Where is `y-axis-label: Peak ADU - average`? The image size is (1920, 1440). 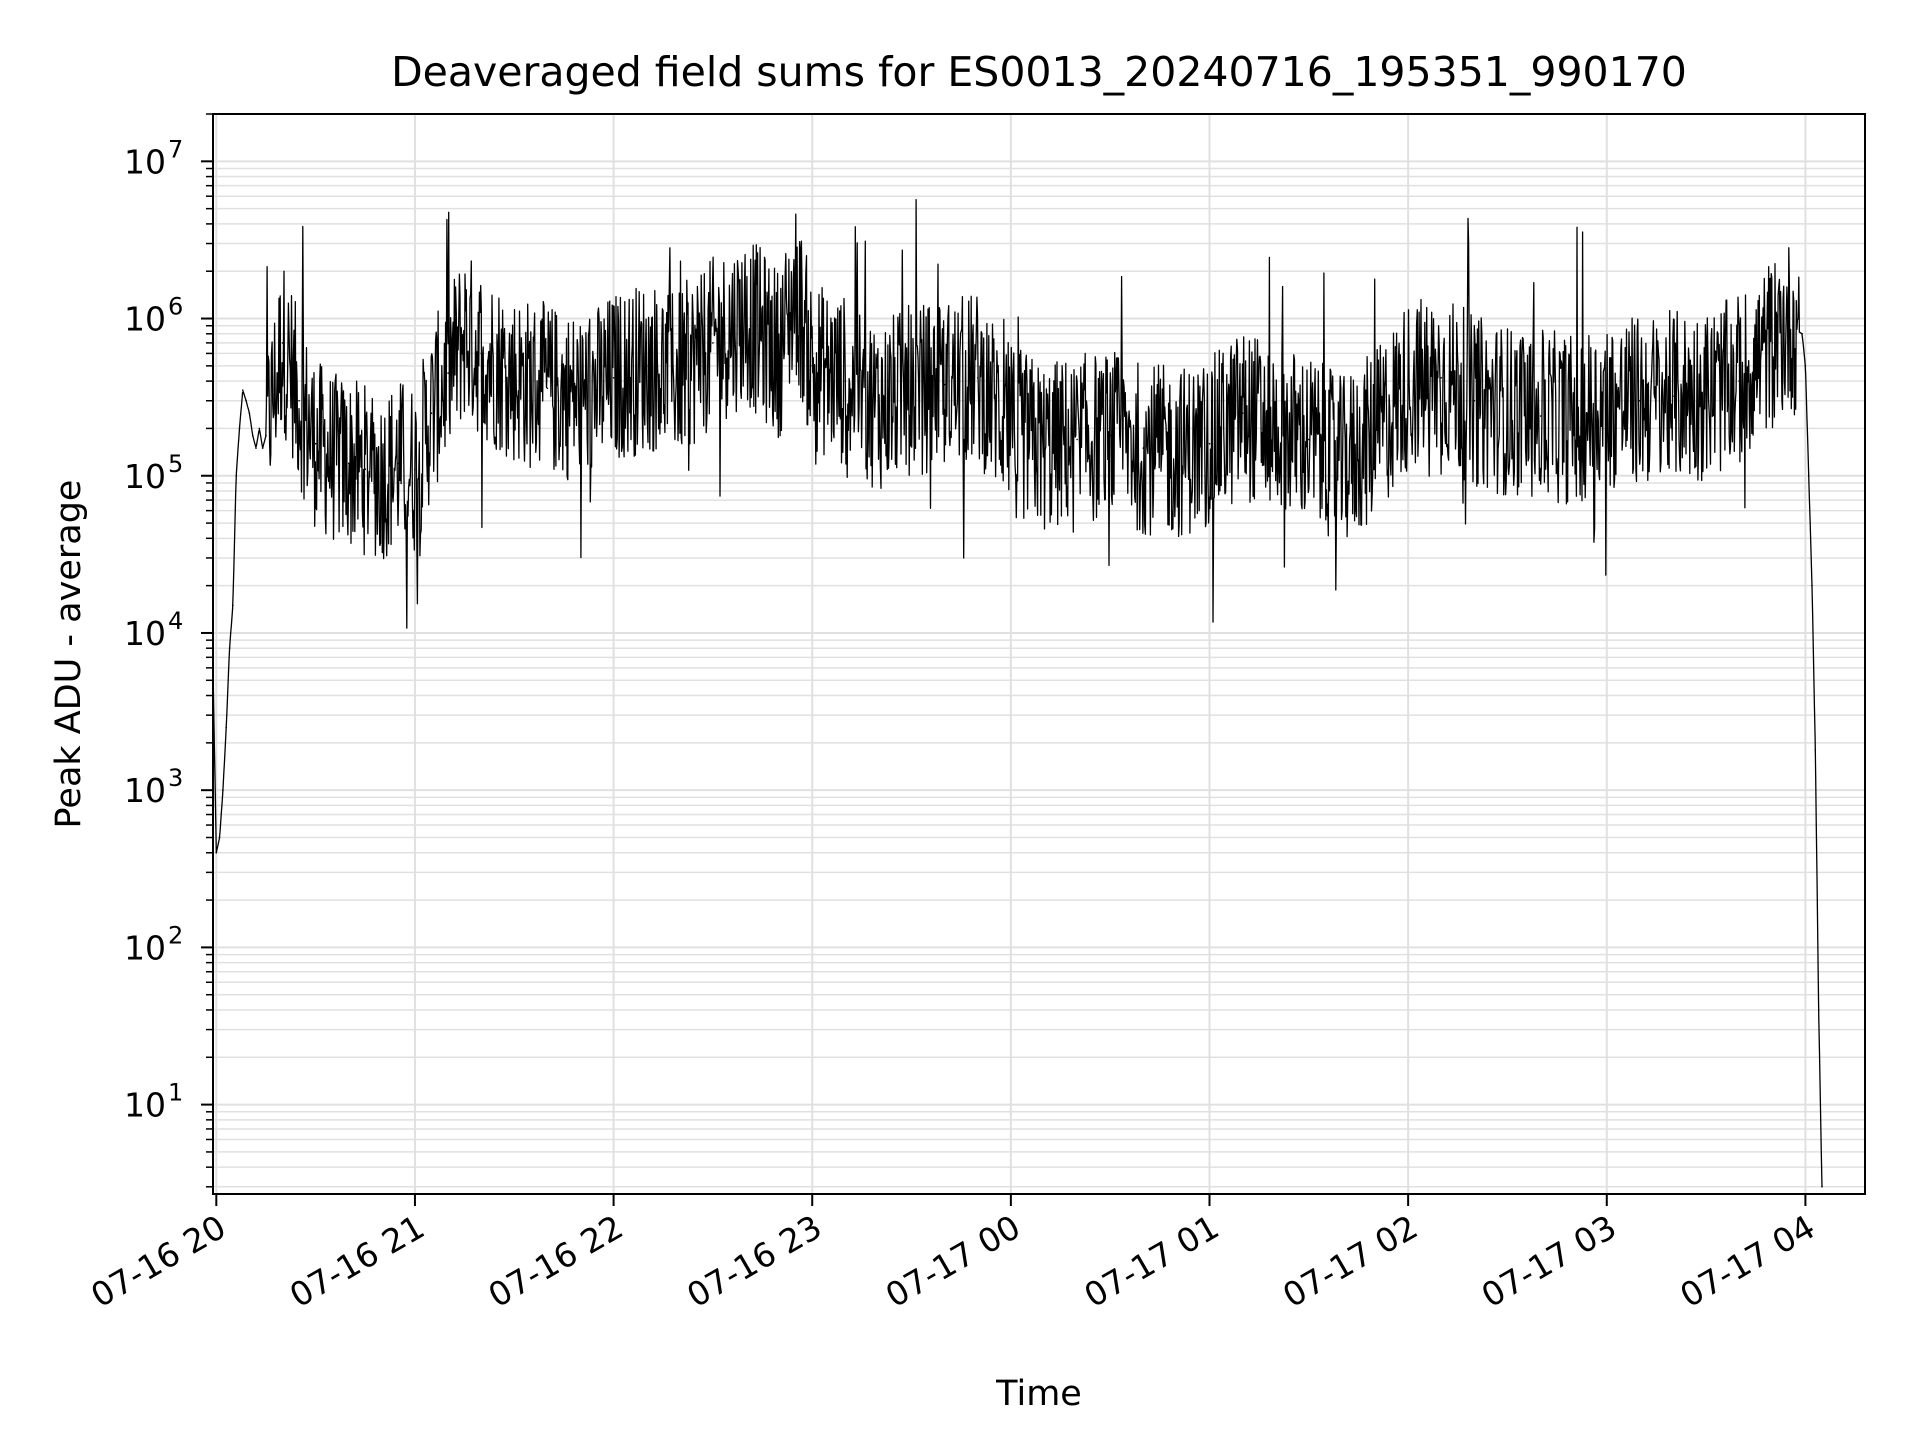
y-axis-label: Peak ADU - average is located at coordinates (69, 654).